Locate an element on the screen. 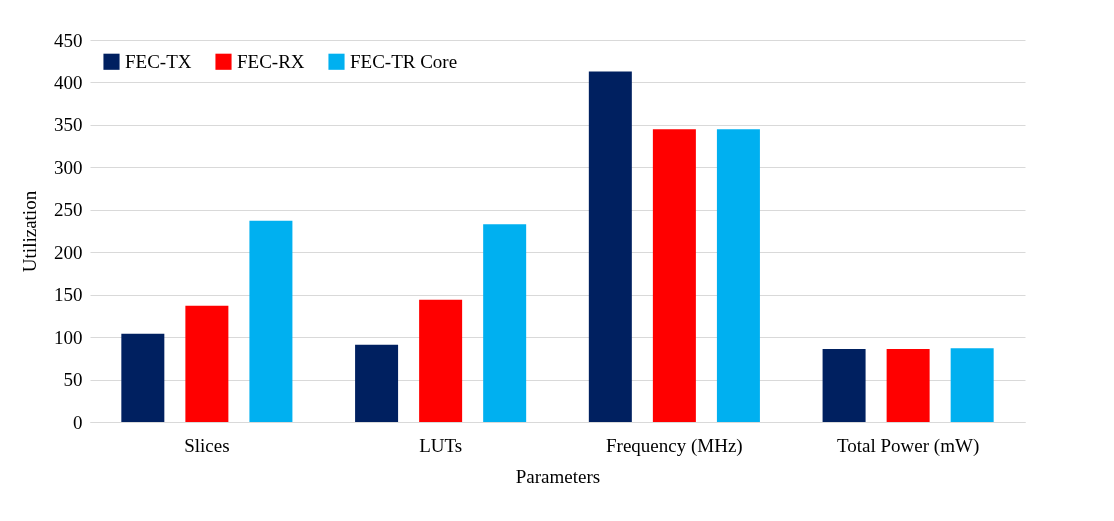  x-tick-label: Slices is located at coordinates (207, 445).